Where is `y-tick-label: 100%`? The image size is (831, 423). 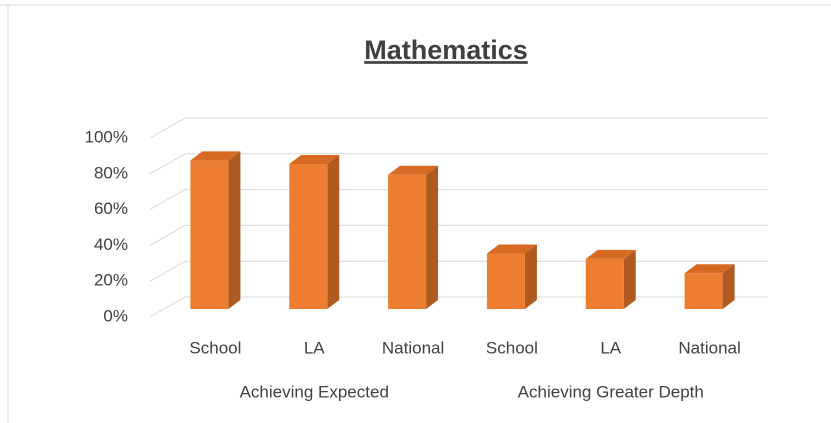
y-tick-label: 100% is located at coordinates (106, 136).